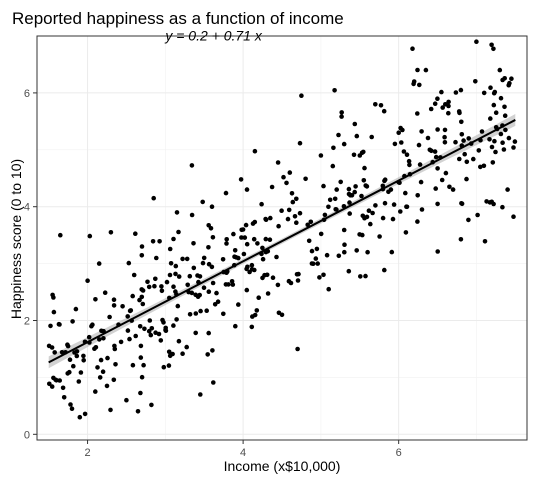  What do you see at coordinates (27, 94) in the screenshot?
I see `y-tick-label: 6` at bounding box center [27, 94].